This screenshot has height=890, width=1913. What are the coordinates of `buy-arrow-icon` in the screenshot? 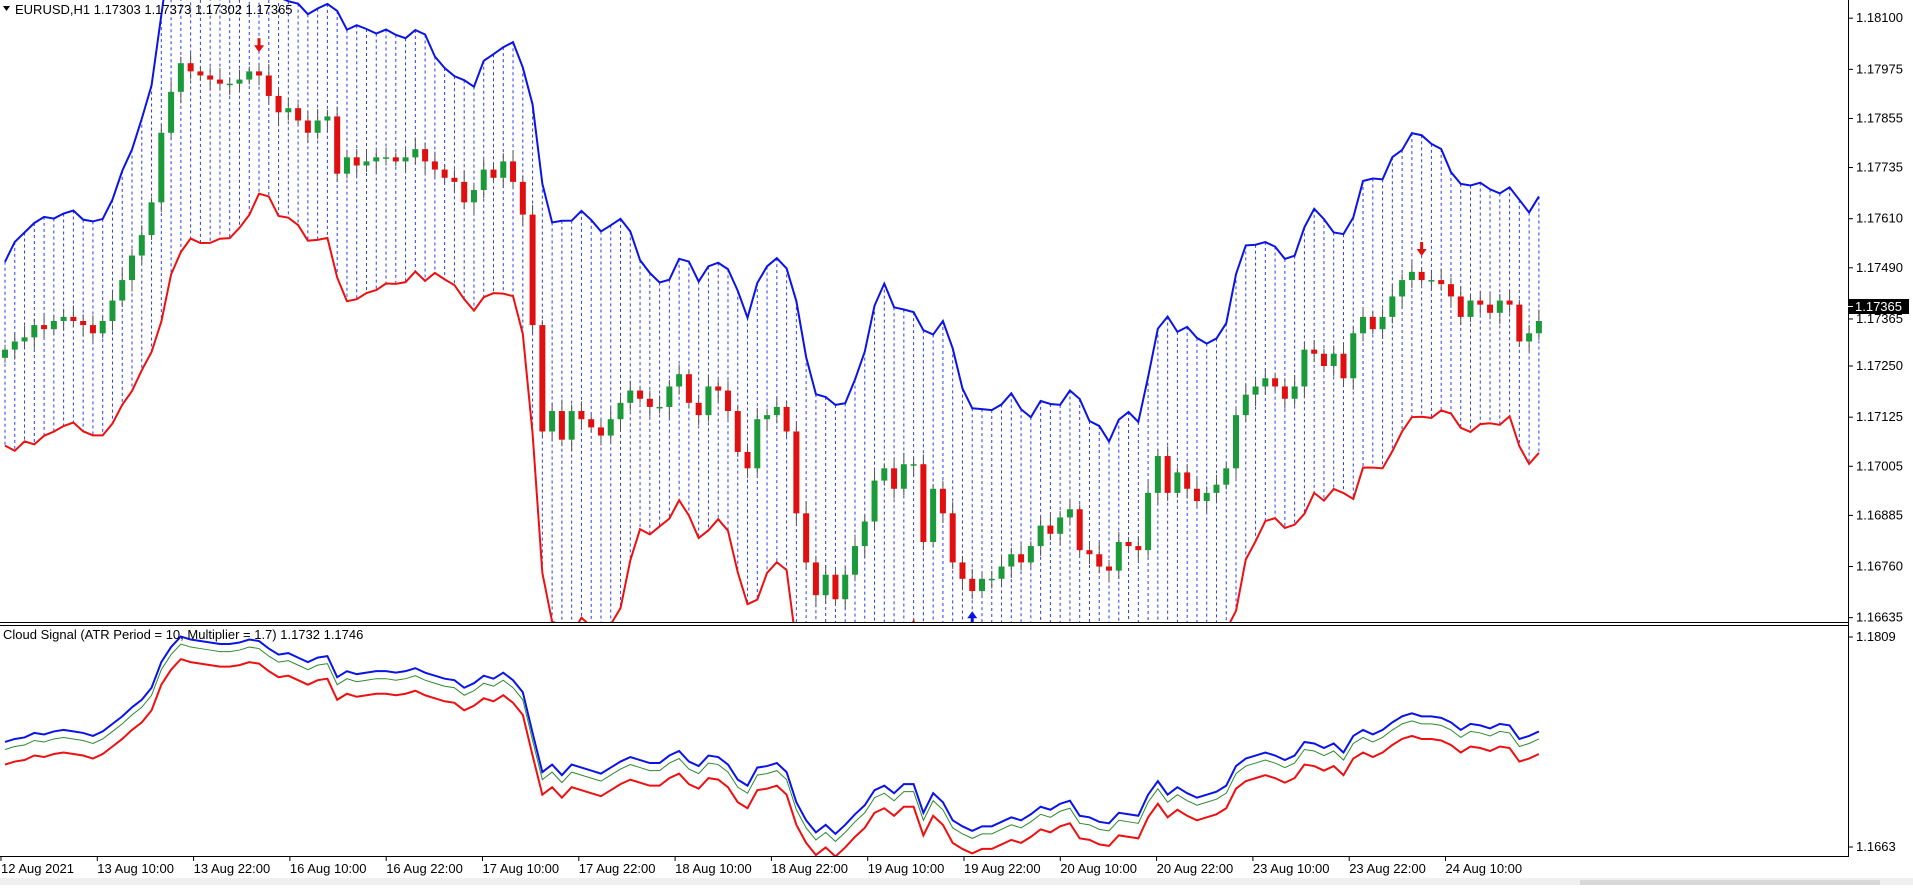 It's located at (972, 616).